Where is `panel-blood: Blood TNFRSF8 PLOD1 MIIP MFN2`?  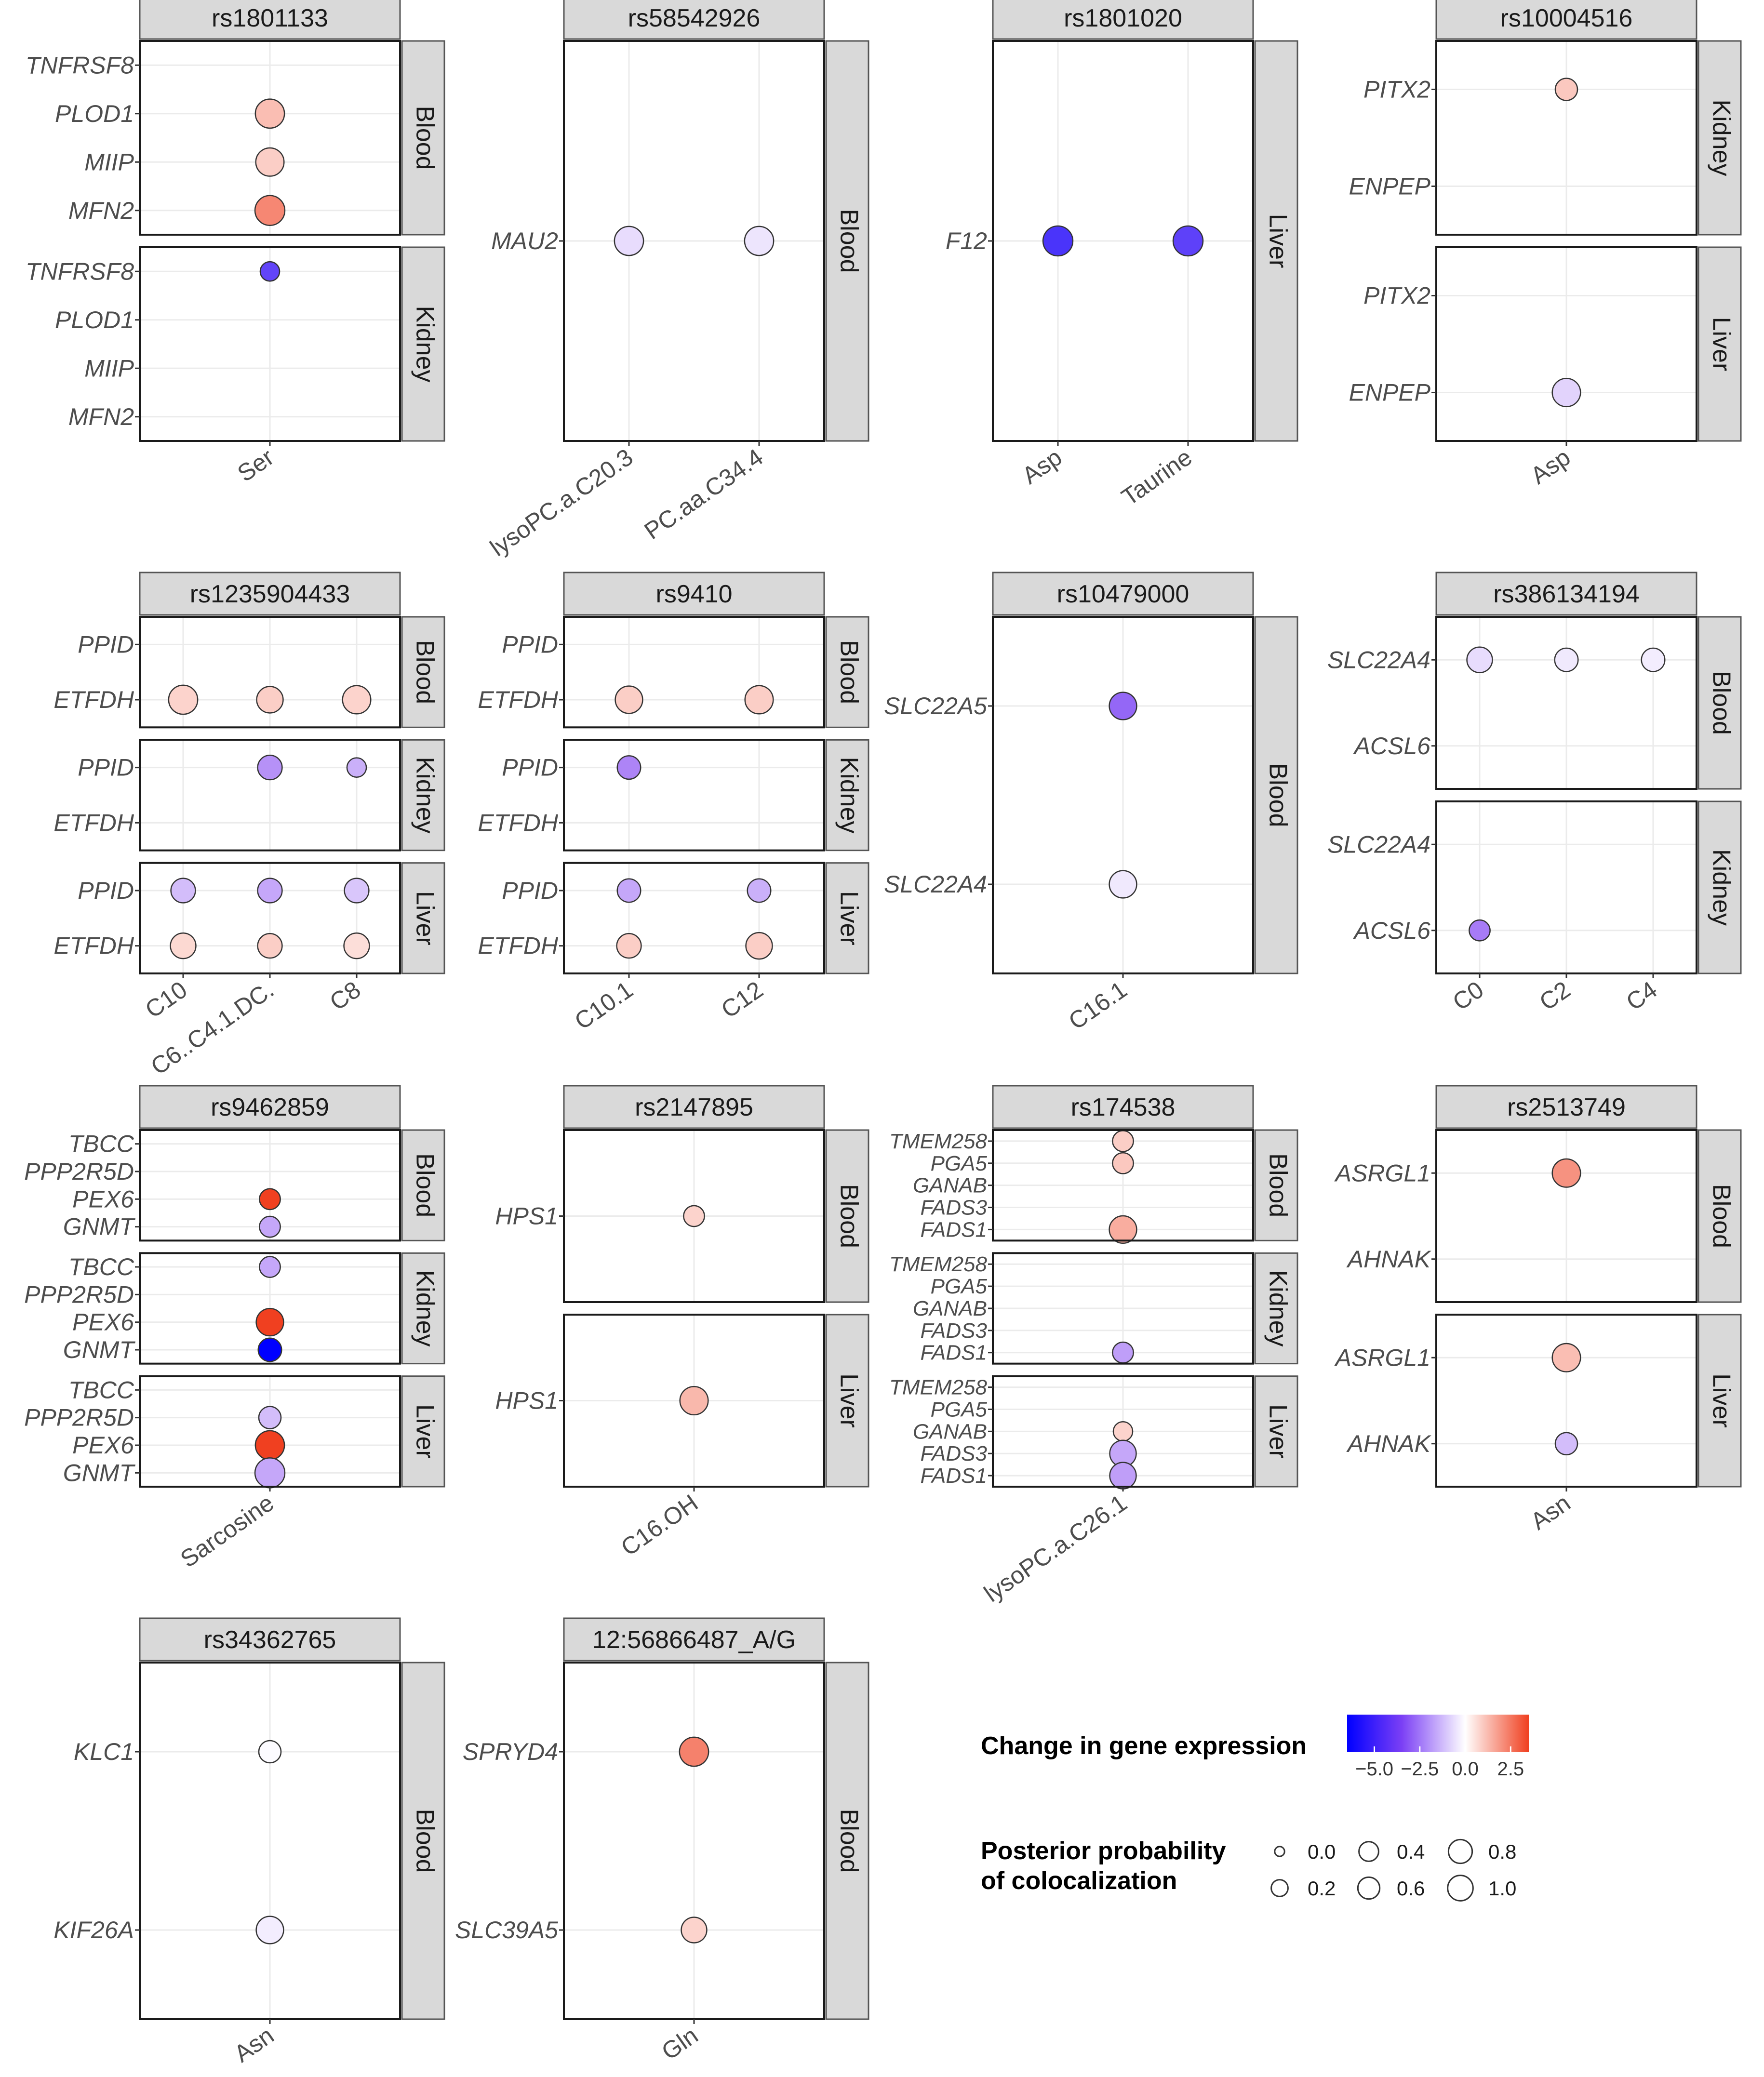 panel-blood: Blood TNFRSF8 PLOD1 MIIP MFN2 is located at coordinates (235, 138).